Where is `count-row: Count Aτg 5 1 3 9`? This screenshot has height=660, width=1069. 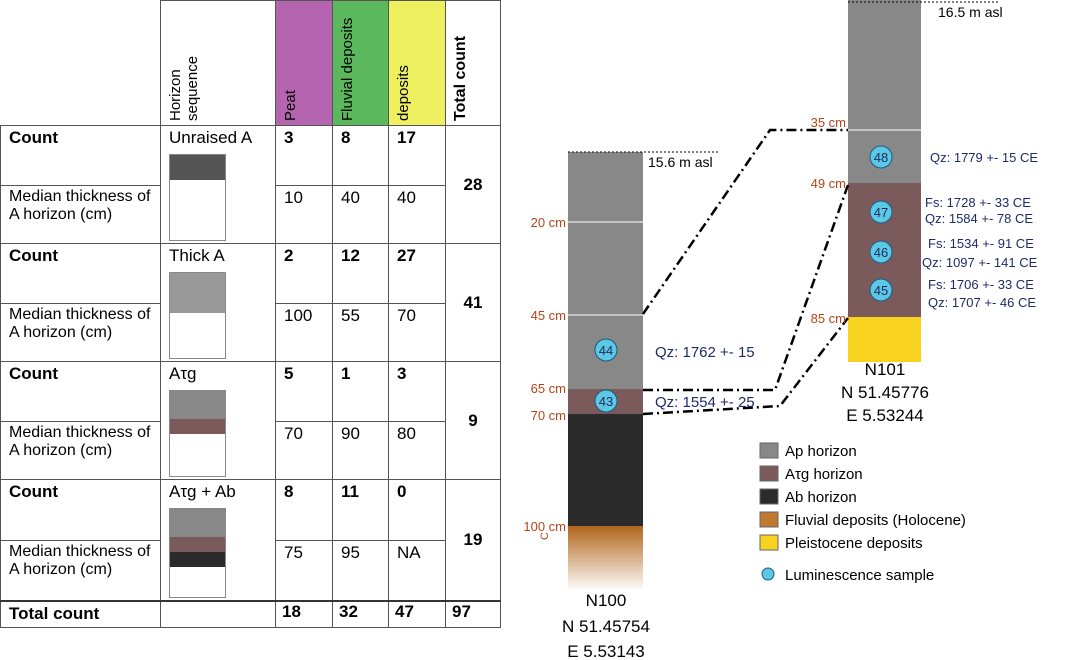 count-row: Count Aτg 5 1 3 9 is located at coordinates (250, 420).